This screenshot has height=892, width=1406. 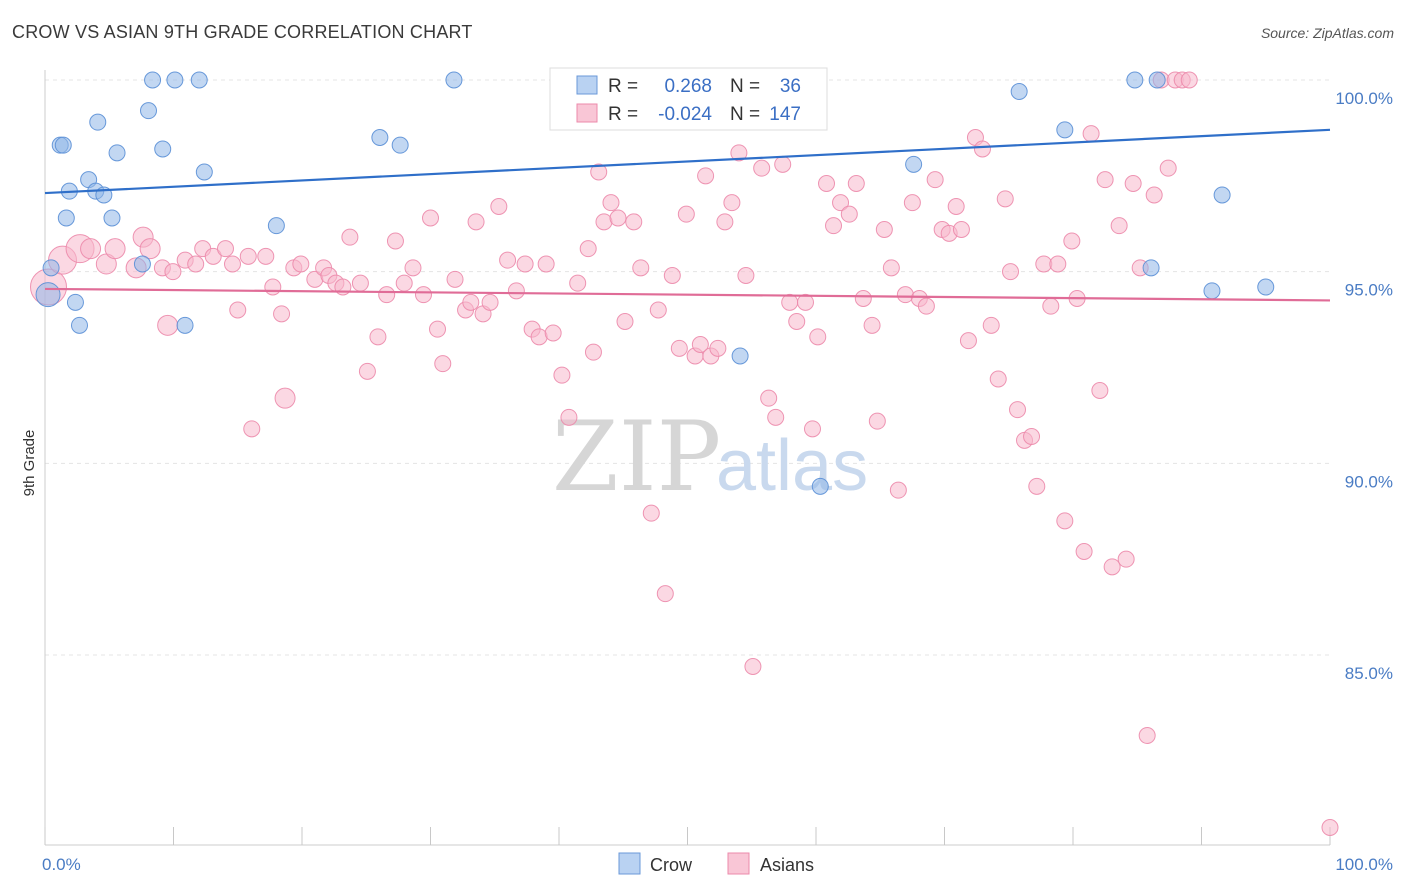 What do you see at coordinates (636, 457) in the screenshot?
I see `watermark-zip: ZIP` at bounding box center [636, 457].